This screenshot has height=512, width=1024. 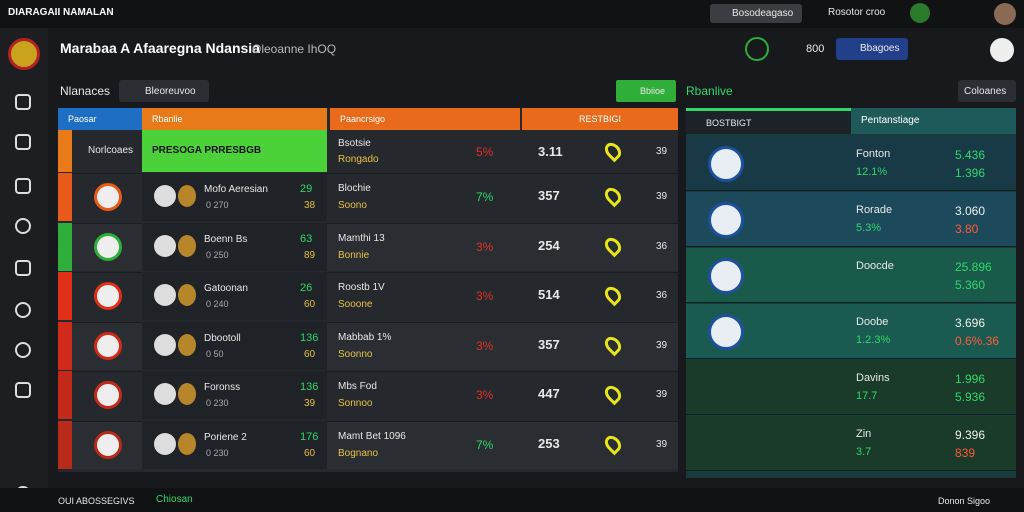 I want to click on panel-tab: Pentanstiage, so click(x=933, y=121).